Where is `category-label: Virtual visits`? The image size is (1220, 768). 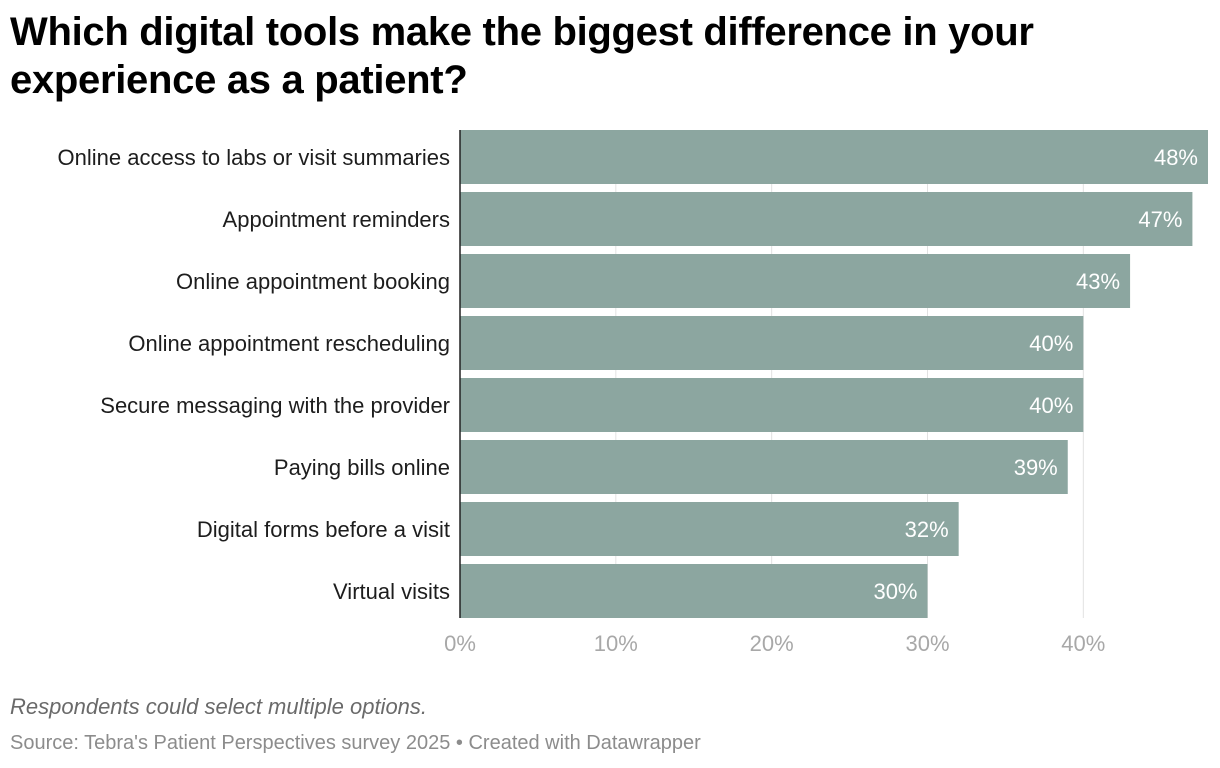 category-label: Virtual visits is located at coordinates (391, 591).